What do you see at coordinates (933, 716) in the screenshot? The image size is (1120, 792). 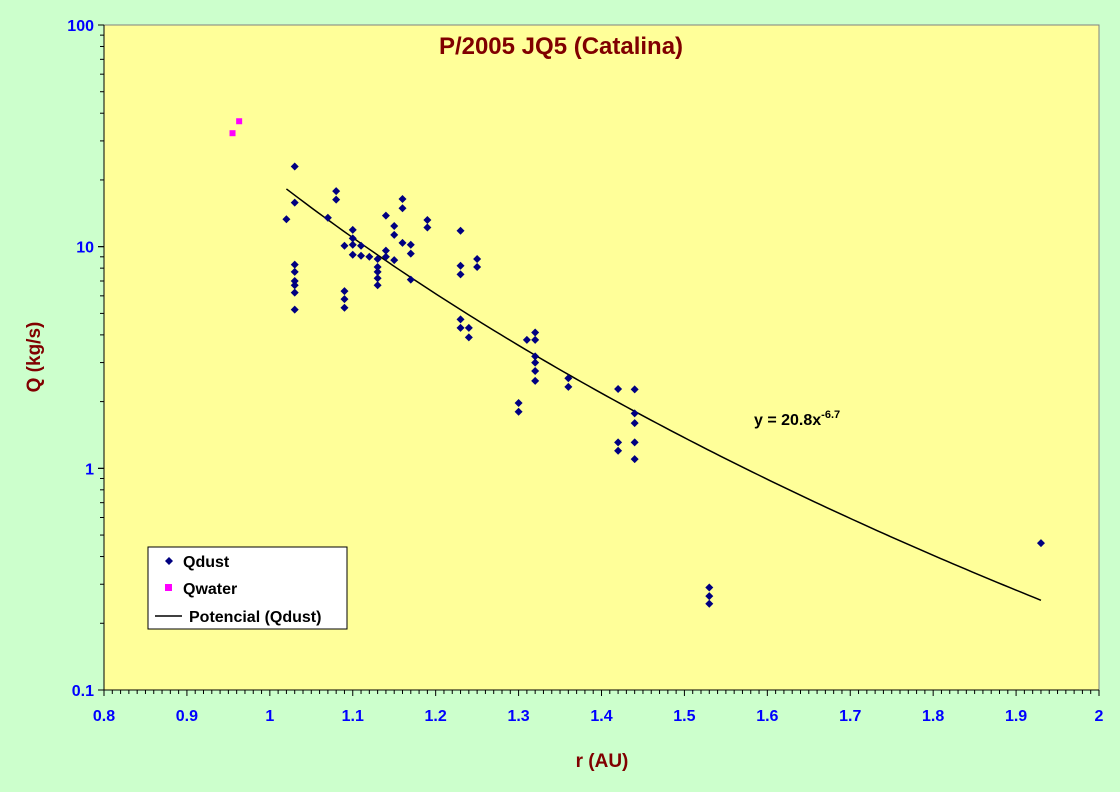 I see `x-tick-label: 1.8` at bounding box center [933, 716].